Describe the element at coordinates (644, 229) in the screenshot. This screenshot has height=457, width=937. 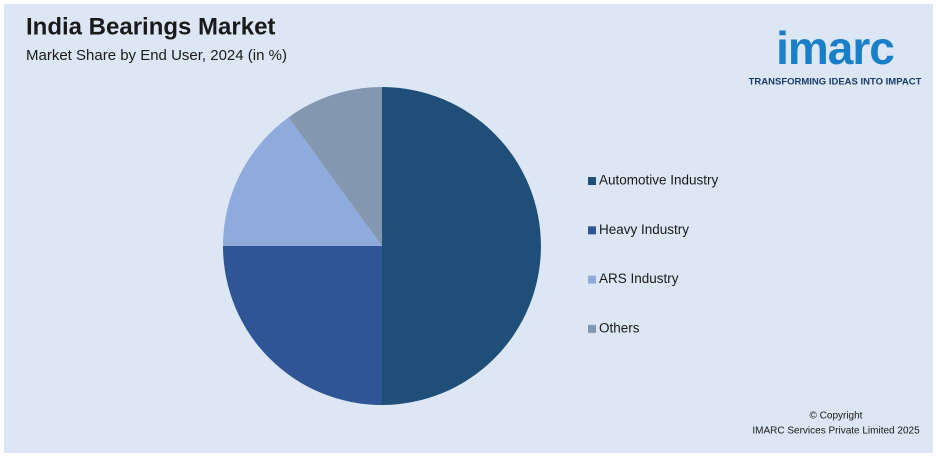
I see `legend-label: Heavy Industry` at that location.